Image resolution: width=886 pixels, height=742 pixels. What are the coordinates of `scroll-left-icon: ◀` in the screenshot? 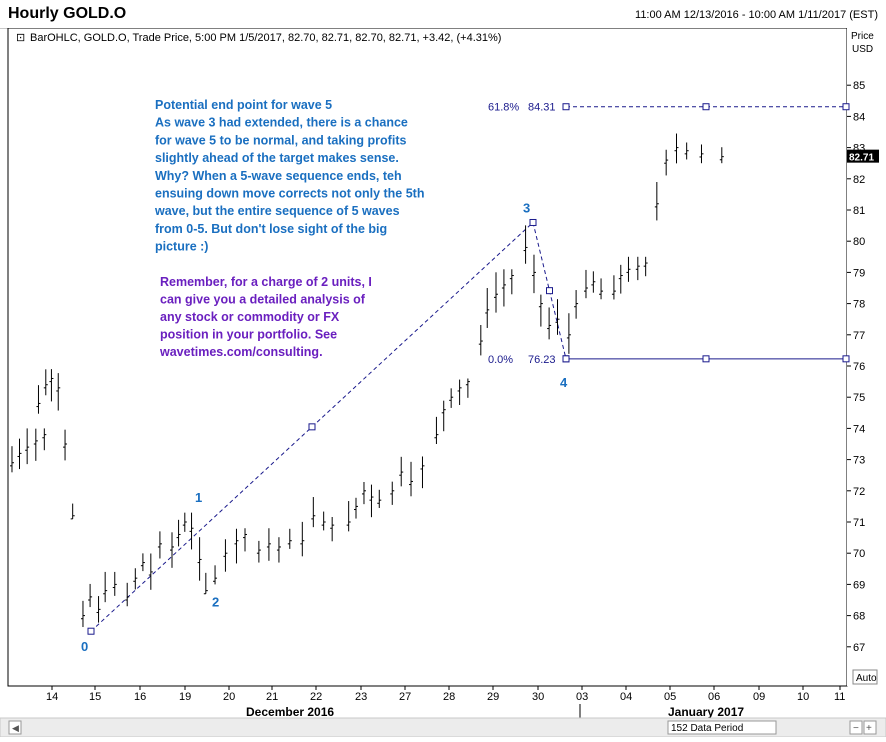 It's located at (15, 728).